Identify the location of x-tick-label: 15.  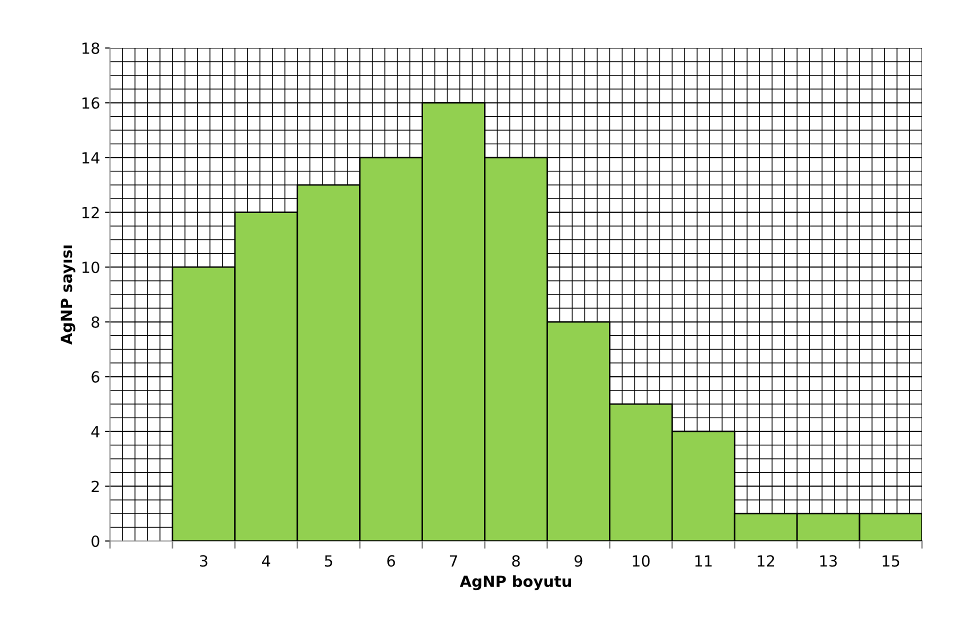
(891, 561).